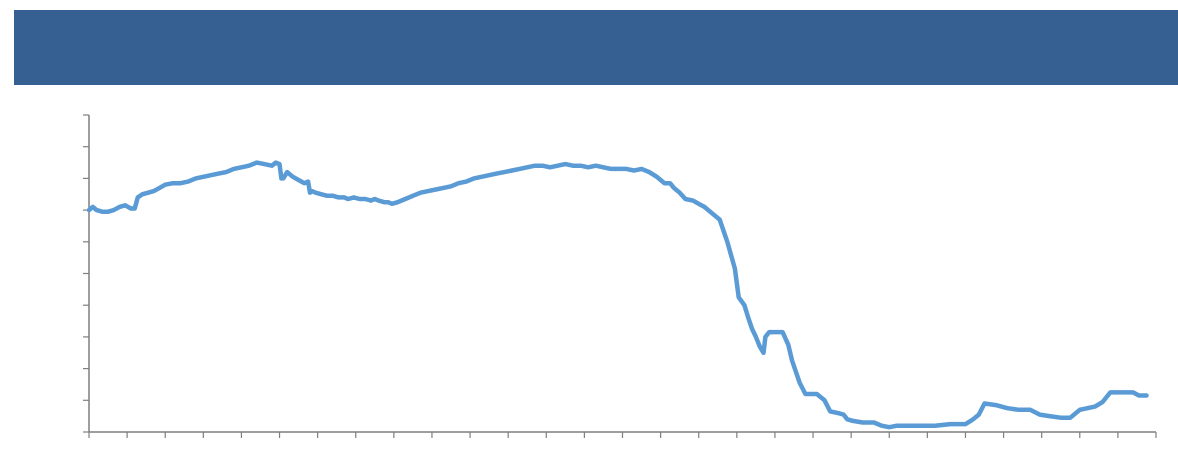 The width and height of the screenshot is (1178, 467). I want to click on y-axis, so click(86, 273).